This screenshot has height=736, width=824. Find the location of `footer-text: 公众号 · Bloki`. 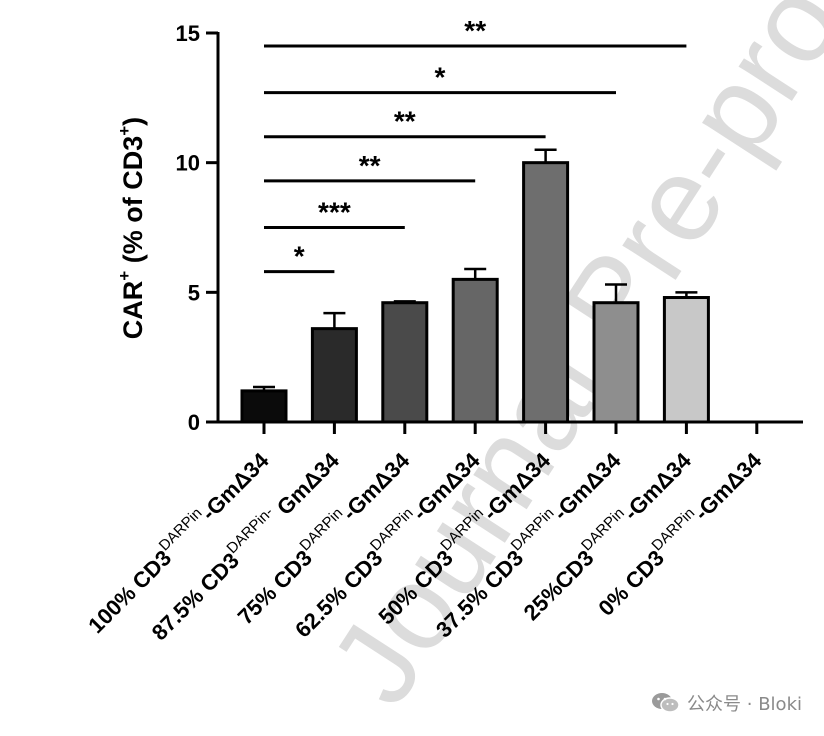

footer-text: 公众号 · Bloki is located at coordinates (744, 704).